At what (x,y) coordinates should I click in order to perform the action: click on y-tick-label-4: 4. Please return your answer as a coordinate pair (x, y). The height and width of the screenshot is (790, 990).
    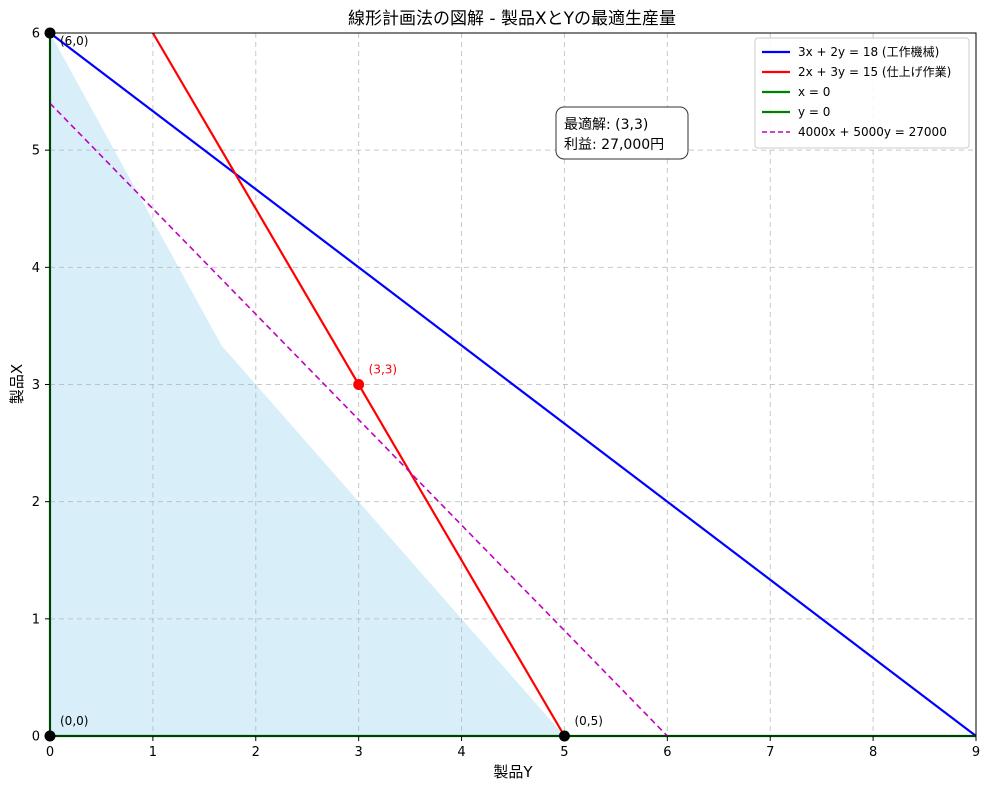
    Looking at the image, I should click on (36, 268).